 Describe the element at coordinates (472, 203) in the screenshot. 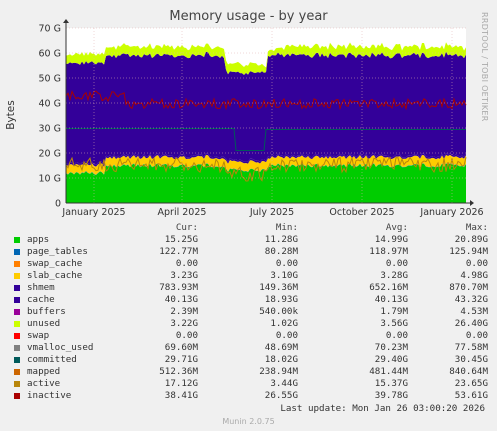

I see `x-axis-arrow` at that location.